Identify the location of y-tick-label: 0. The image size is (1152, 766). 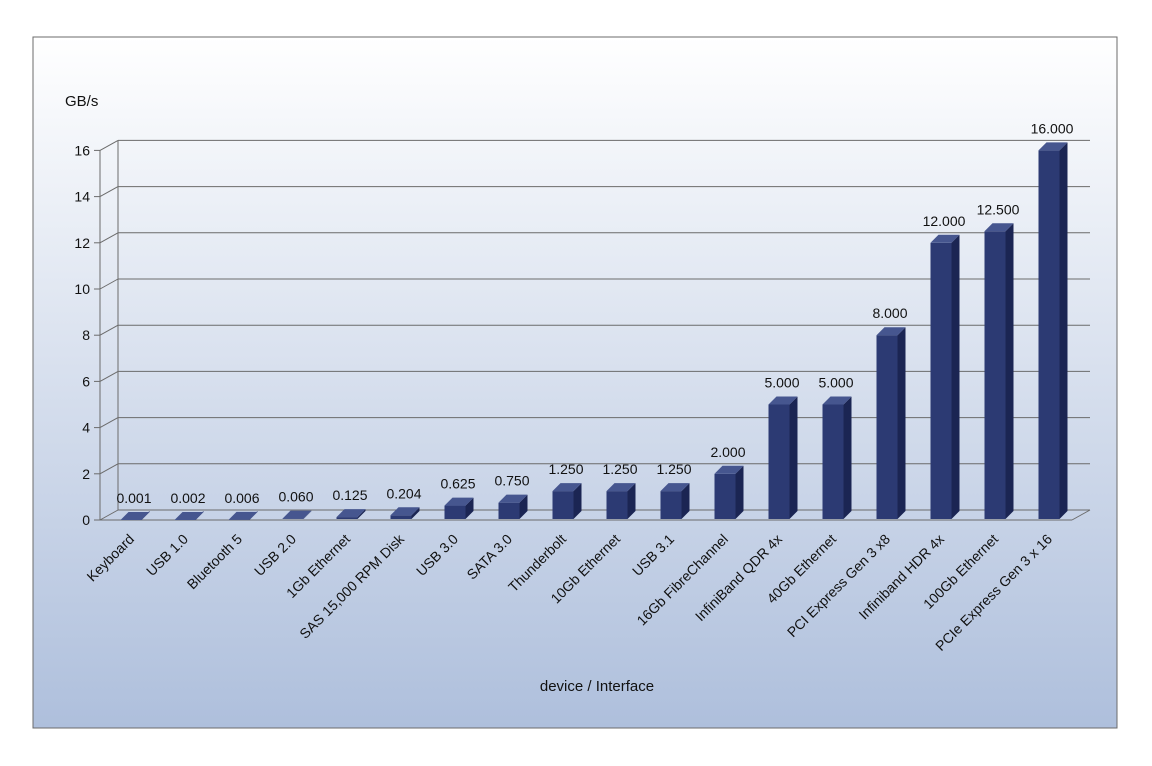
(86, 520).